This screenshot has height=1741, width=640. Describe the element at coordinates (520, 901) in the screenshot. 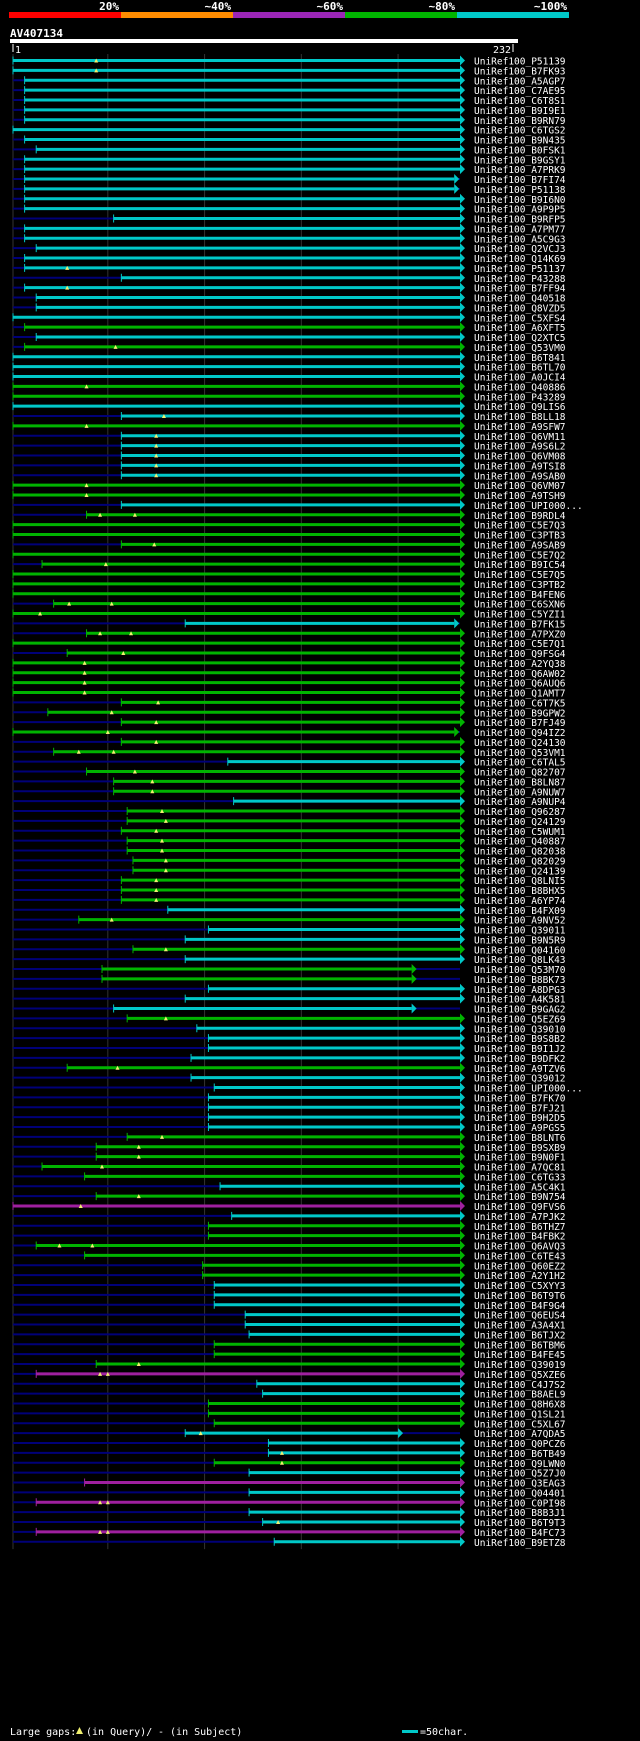

I see `hit-label: UniRef100_A6YP74` at that location.